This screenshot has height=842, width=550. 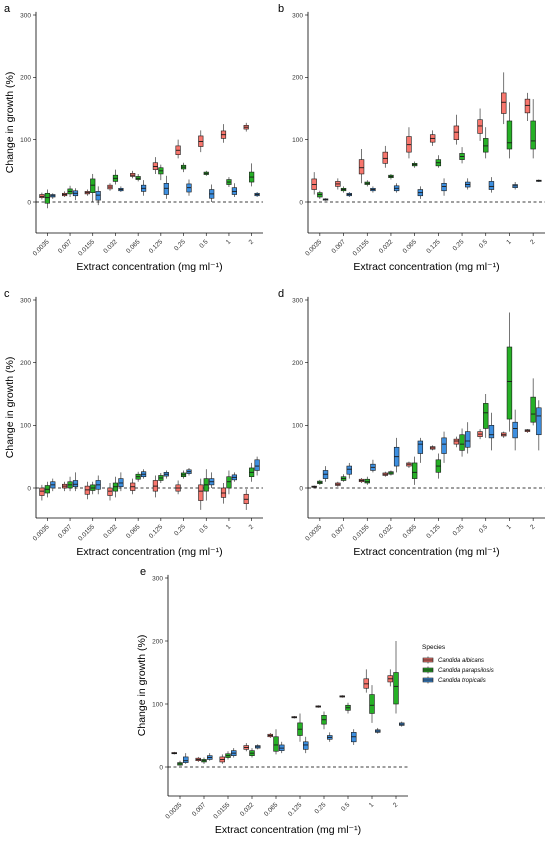 What do you see at coordinates (25, 363) in the screenshot?
I see `y-tick-label: 200` at bounding box center [25, 363].